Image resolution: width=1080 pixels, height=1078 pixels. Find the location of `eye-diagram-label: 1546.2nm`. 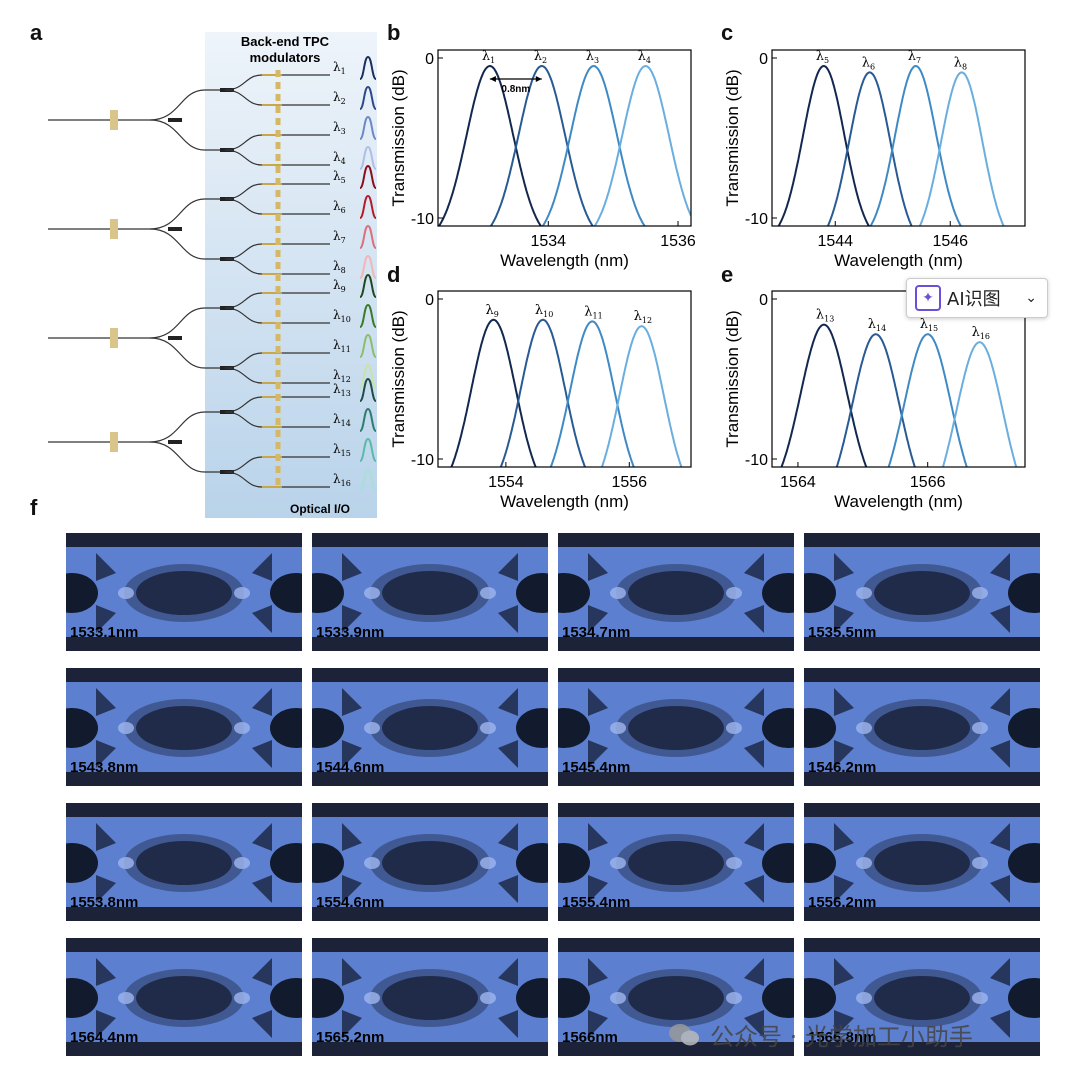

eye-diagram-label: 1546.2nm is located at coordinates (842, 767).